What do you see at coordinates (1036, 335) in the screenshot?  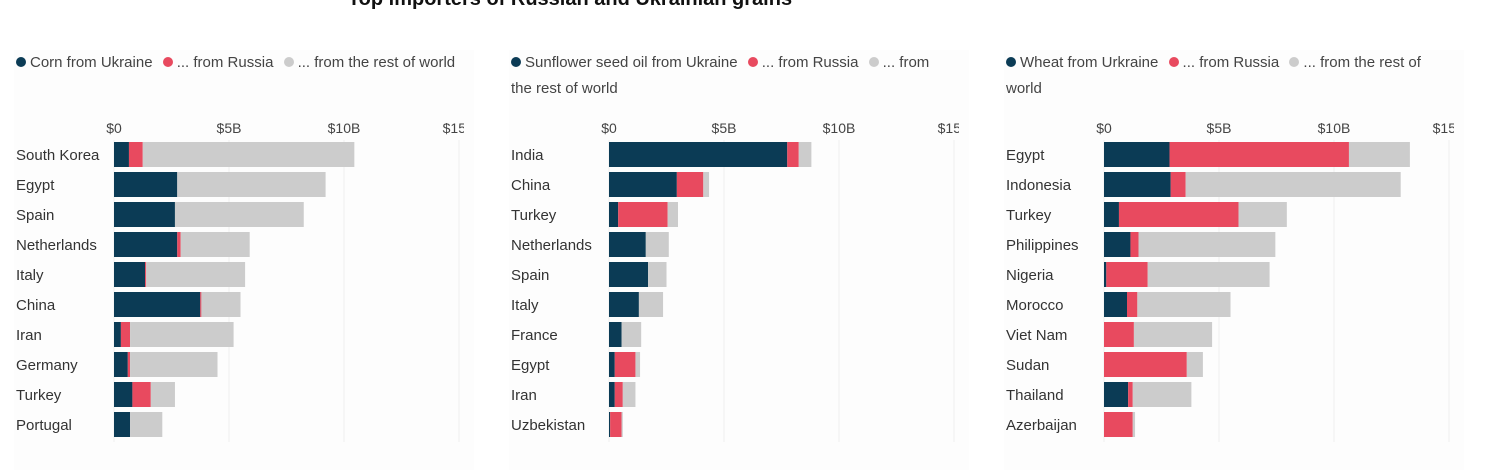 I see `category-label: Viet Nam` at bounding box center [1036, 335].